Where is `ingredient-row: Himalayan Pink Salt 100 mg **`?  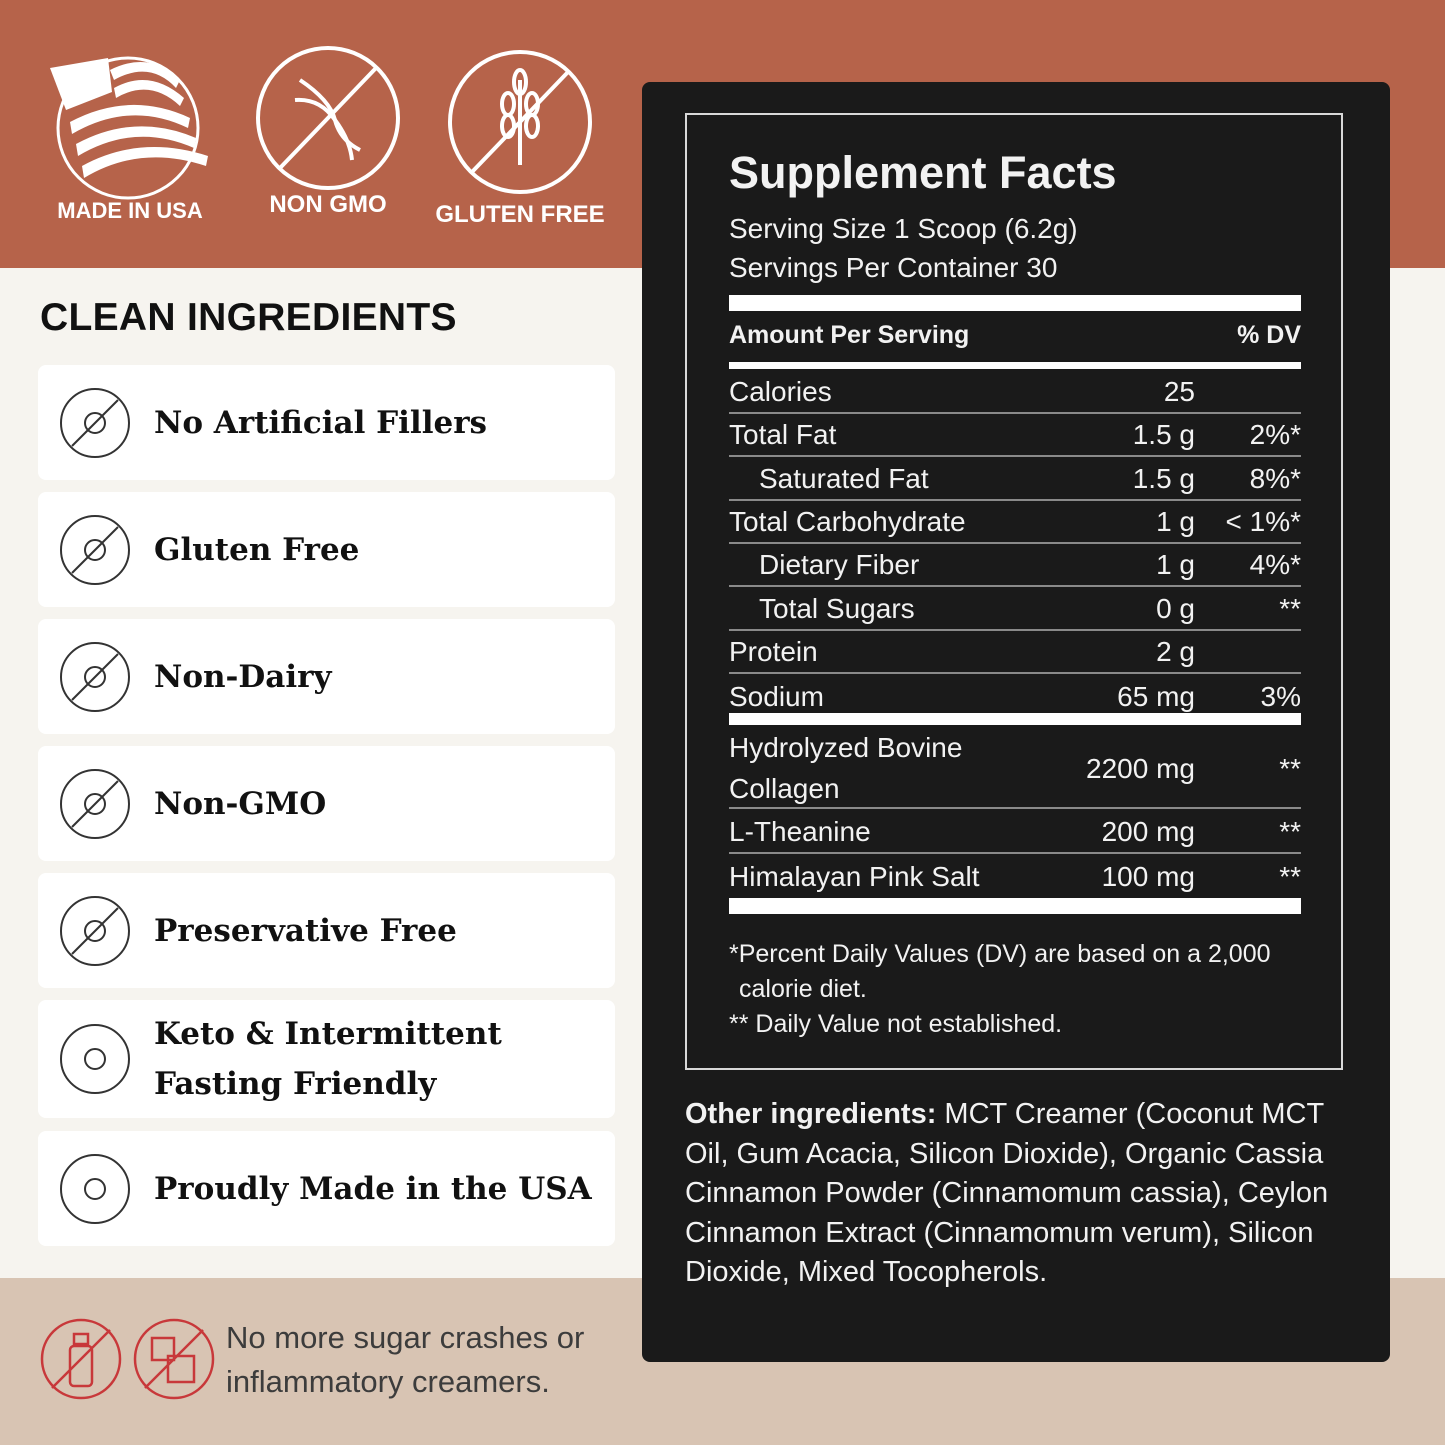 ingredient-row: Himalayan Pink Salt 100 mg ** is located at coordinates (1015, 875).